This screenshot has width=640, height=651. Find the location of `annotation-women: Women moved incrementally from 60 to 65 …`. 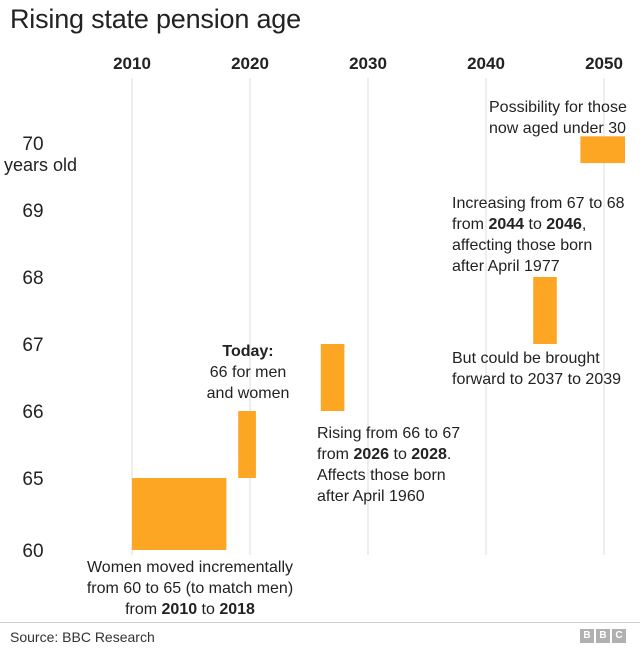

annotation-women: Women moved incrementally from 60 to 65 … is located at coordinates (190, 588).